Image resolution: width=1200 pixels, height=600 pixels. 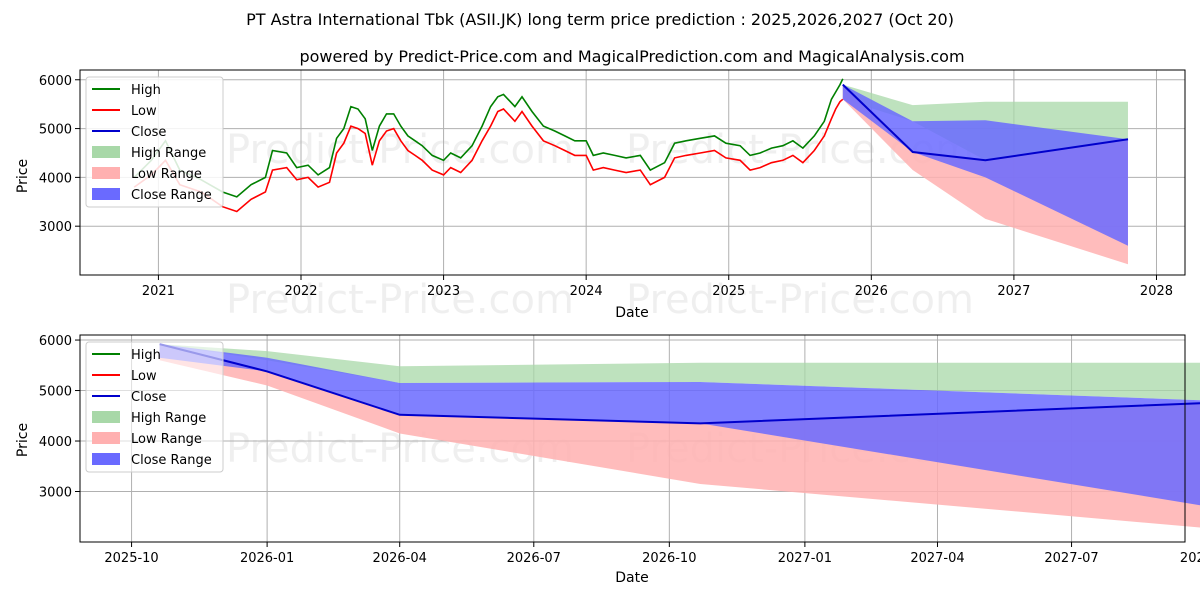 I want to click on legend-close-range-swatch, so click(x=106, y=194).